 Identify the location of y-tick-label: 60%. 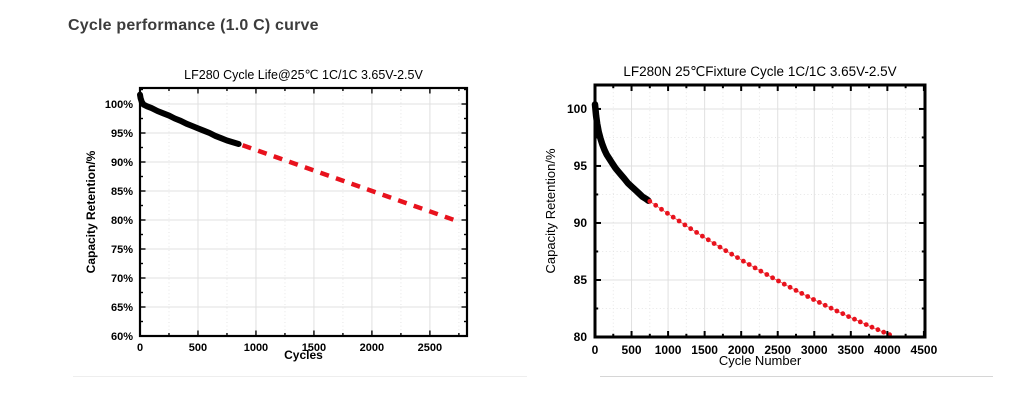
(122, 337).